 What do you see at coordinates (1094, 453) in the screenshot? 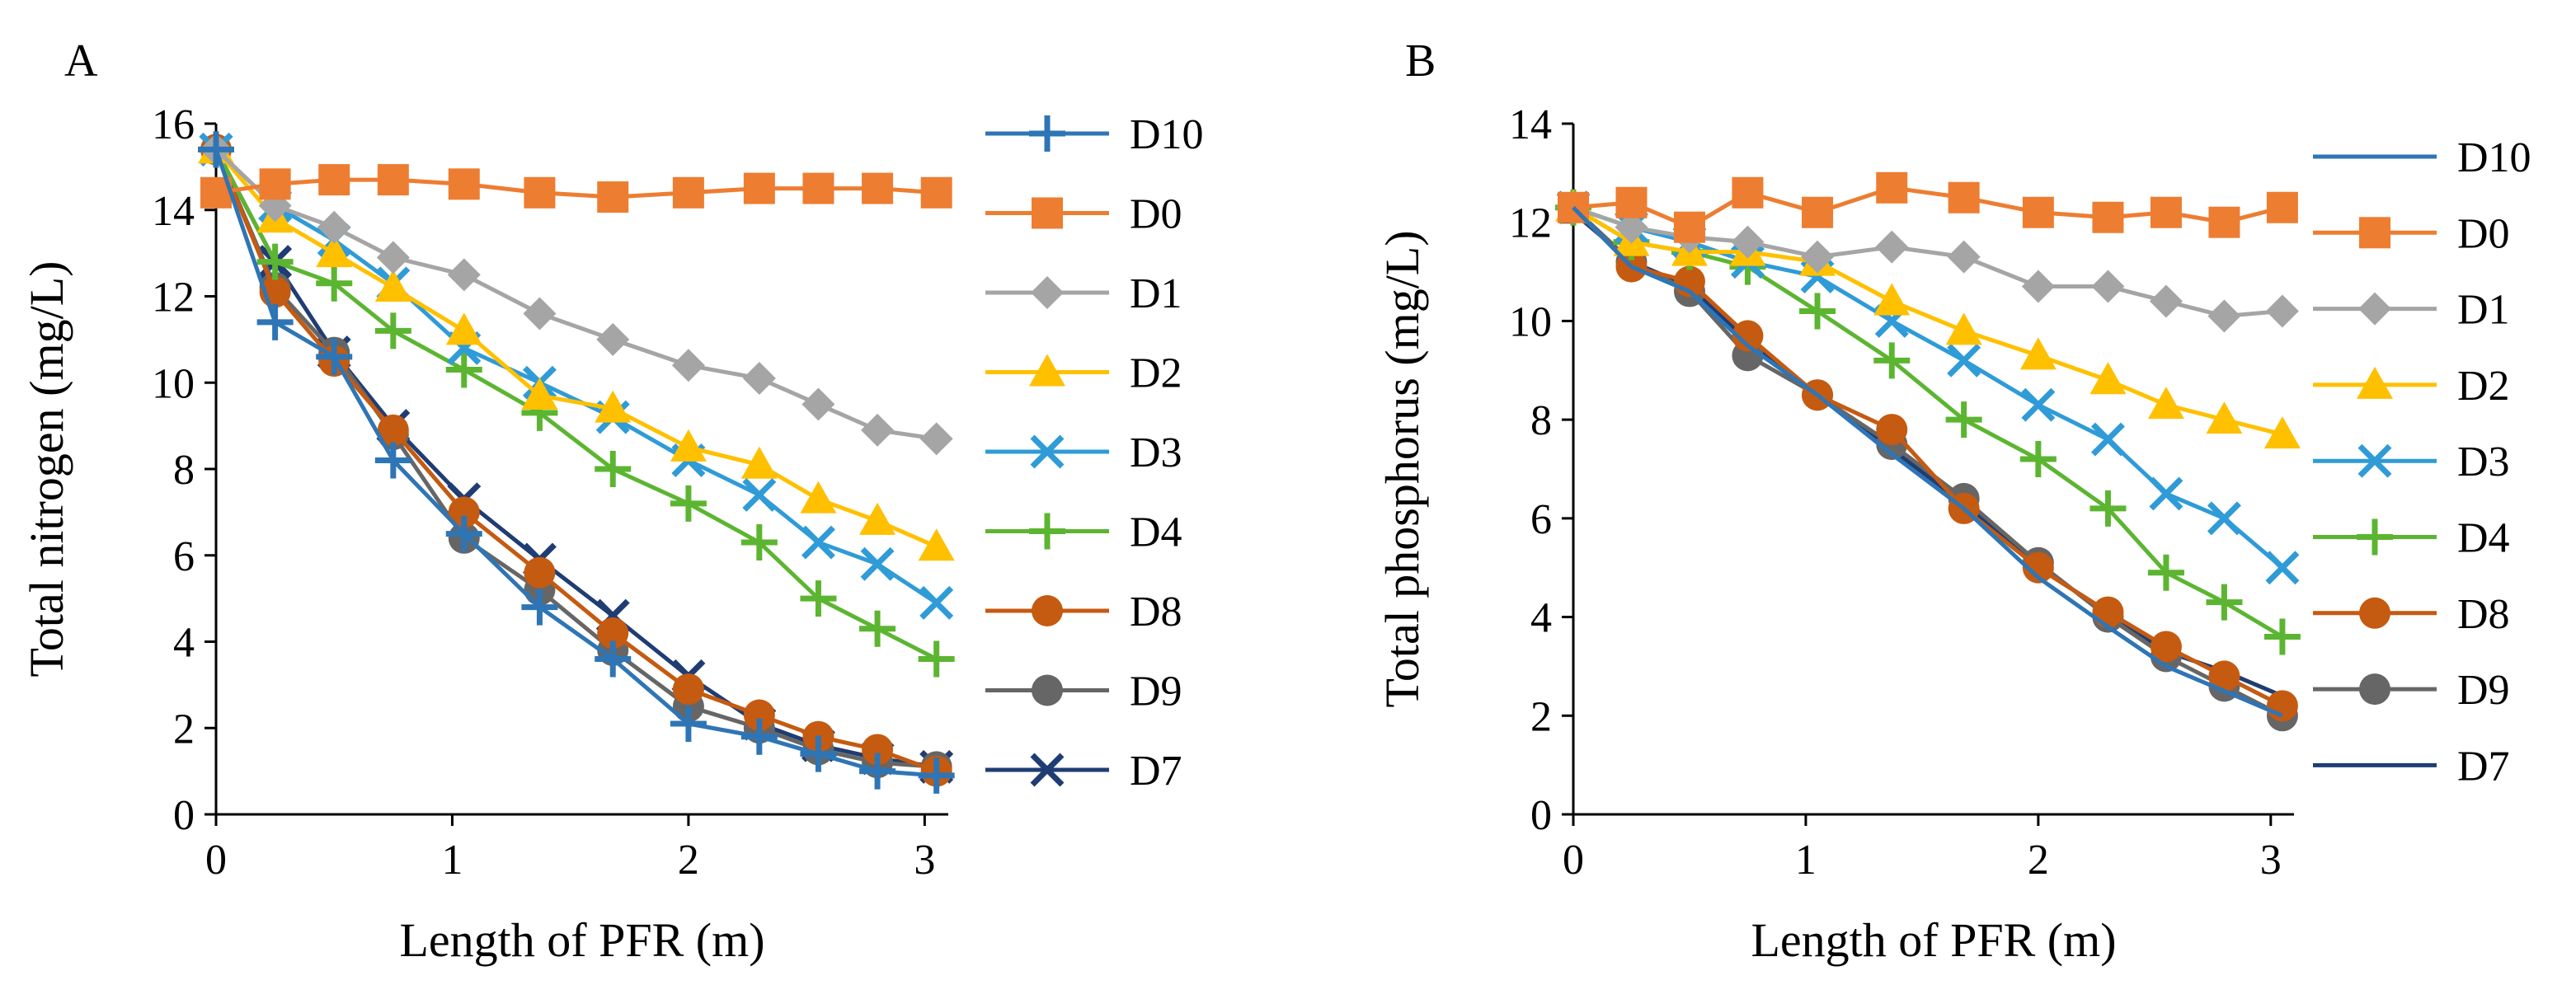
I see `legend: D10 D0 D1 D2 D3 D4 D8 D9 D7` at bounding box center [1094, 453].